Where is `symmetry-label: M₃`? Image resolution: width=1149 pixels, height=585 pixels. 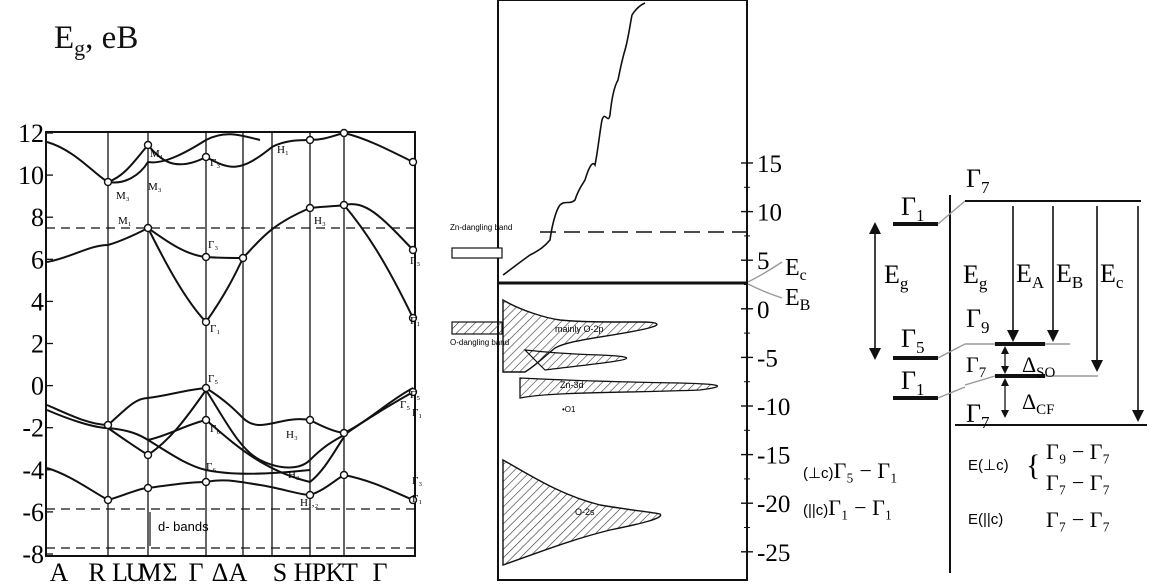
symmetry-label: M₃ is located at coordinates (123, 196).